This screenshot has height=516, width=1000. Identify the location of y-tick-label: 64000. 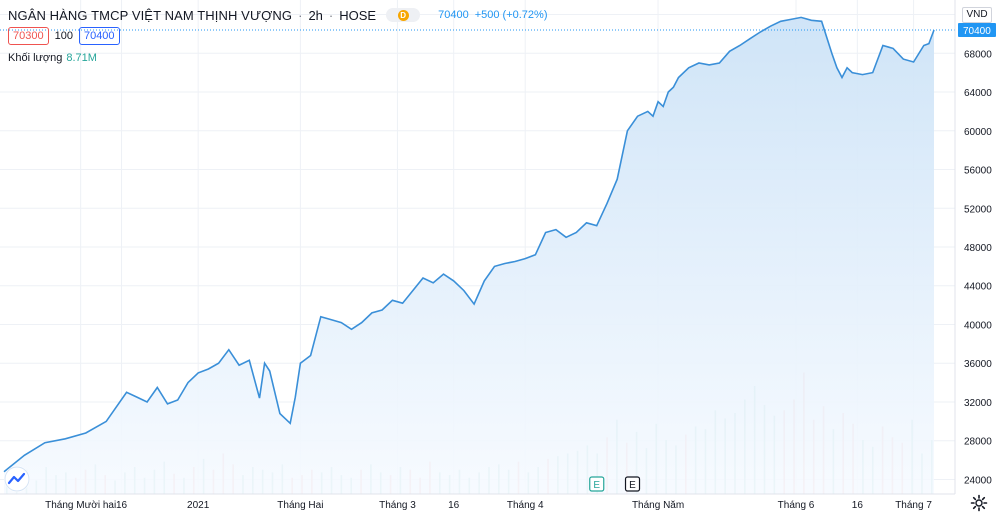
(978, 93).